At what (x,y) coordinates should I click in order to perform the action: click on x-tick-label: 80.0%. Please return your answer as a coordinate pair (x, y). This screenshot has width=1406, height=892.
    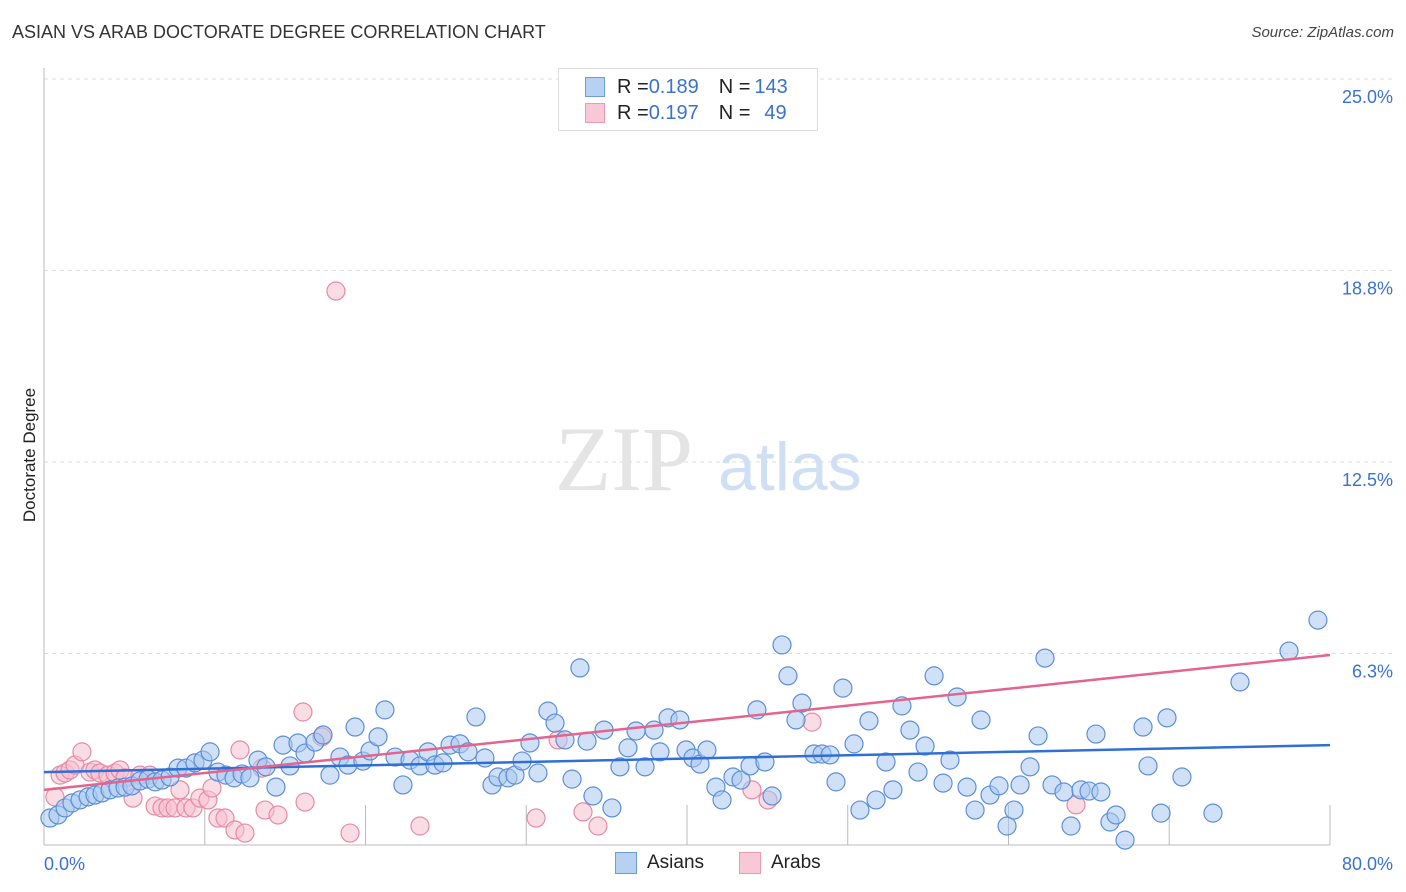
    Looking at the image, I should click on (1367, 864).